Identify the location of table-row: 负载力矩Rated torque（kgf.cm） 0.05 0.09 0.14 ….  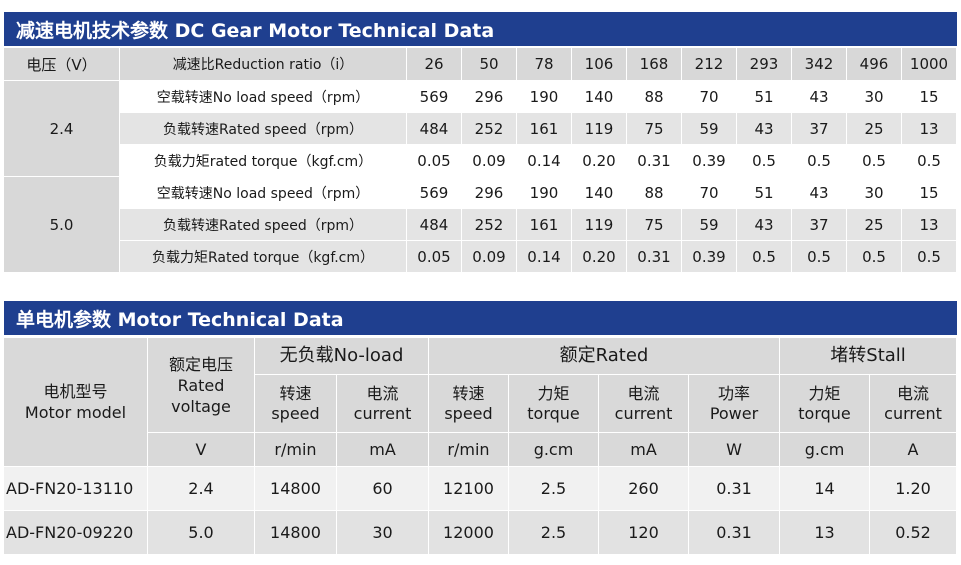
(480, 257).